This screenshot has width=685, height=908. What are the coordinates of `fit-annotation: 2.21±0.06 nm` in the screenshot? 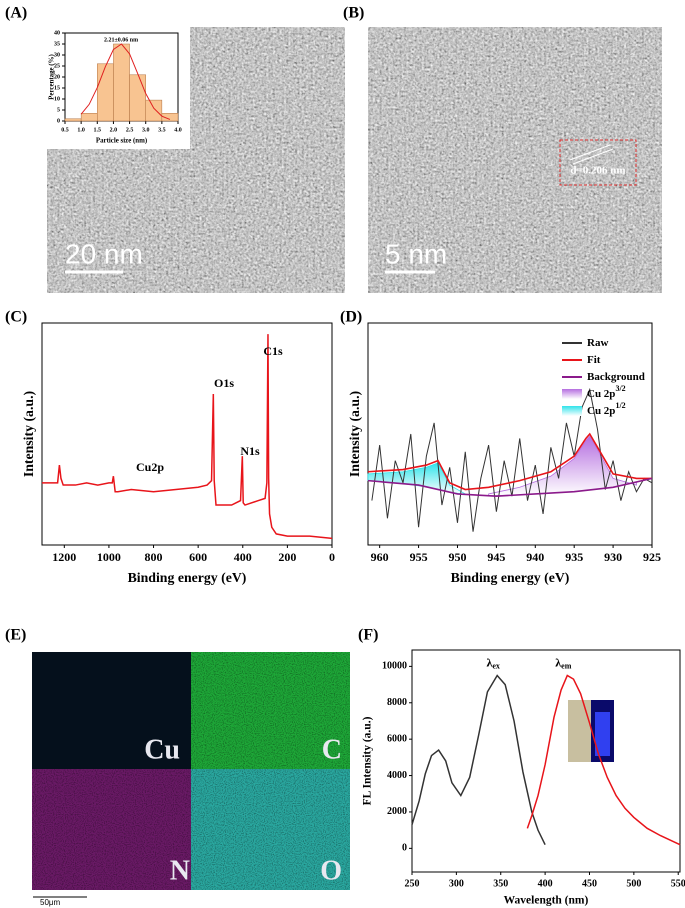 It's located at (121, 40).